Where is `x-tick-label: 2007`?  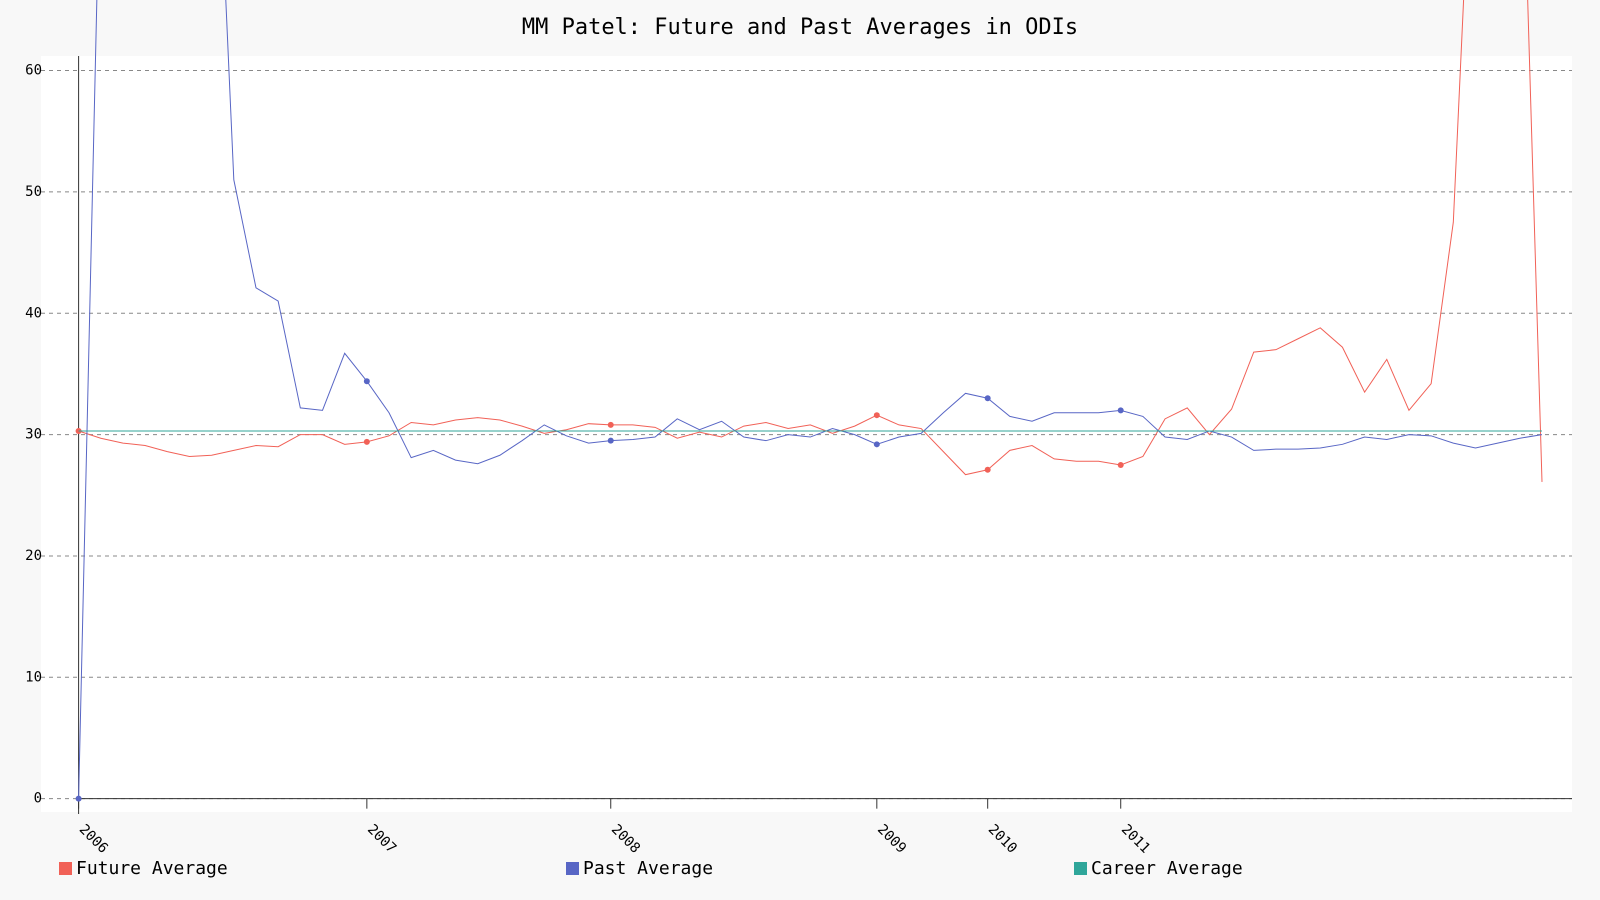
x-tick-label: 2007 is located at coordinates (381, 839).